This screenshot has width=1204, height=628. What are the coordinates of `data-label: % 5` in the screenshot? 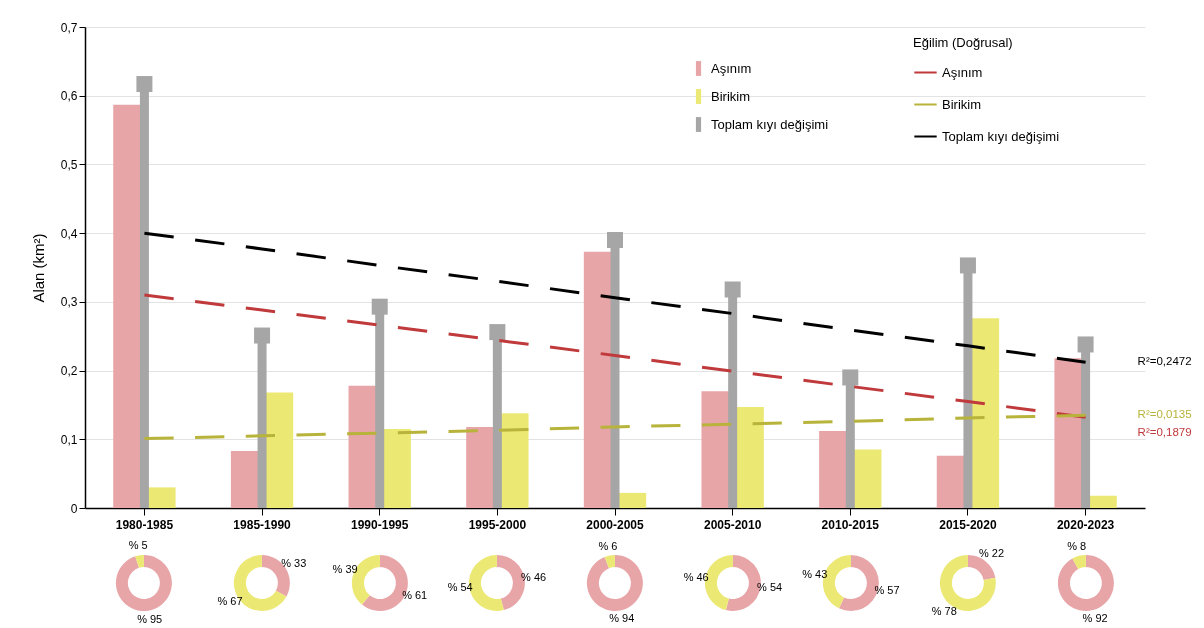 It's located at (138, 545).